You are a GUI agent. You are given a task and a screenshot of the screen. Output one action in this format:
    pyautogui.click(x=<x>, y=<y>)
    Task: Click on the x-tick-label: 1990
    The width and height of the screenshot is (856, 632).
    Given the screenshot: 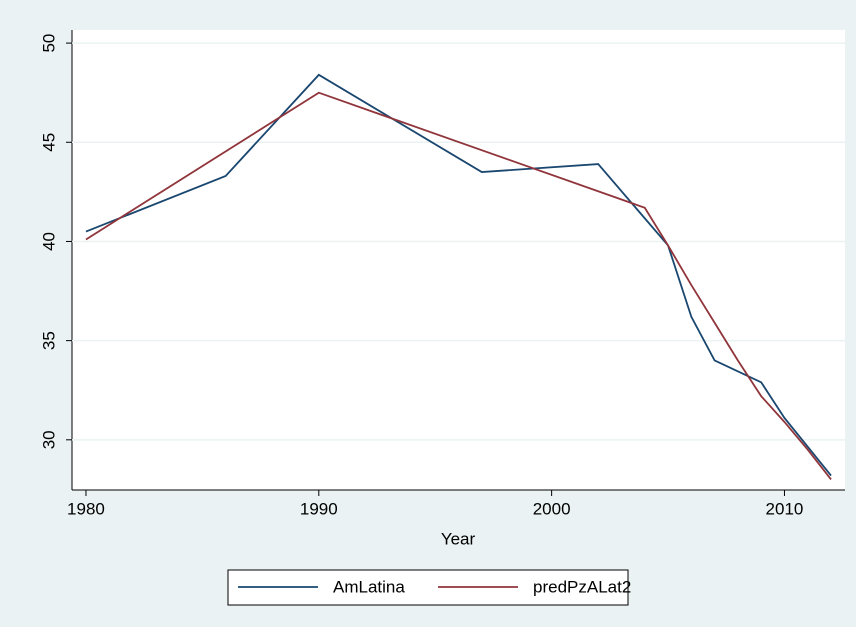 What is the action you would take?
    pyautogui.click(x=319, y=508)
    